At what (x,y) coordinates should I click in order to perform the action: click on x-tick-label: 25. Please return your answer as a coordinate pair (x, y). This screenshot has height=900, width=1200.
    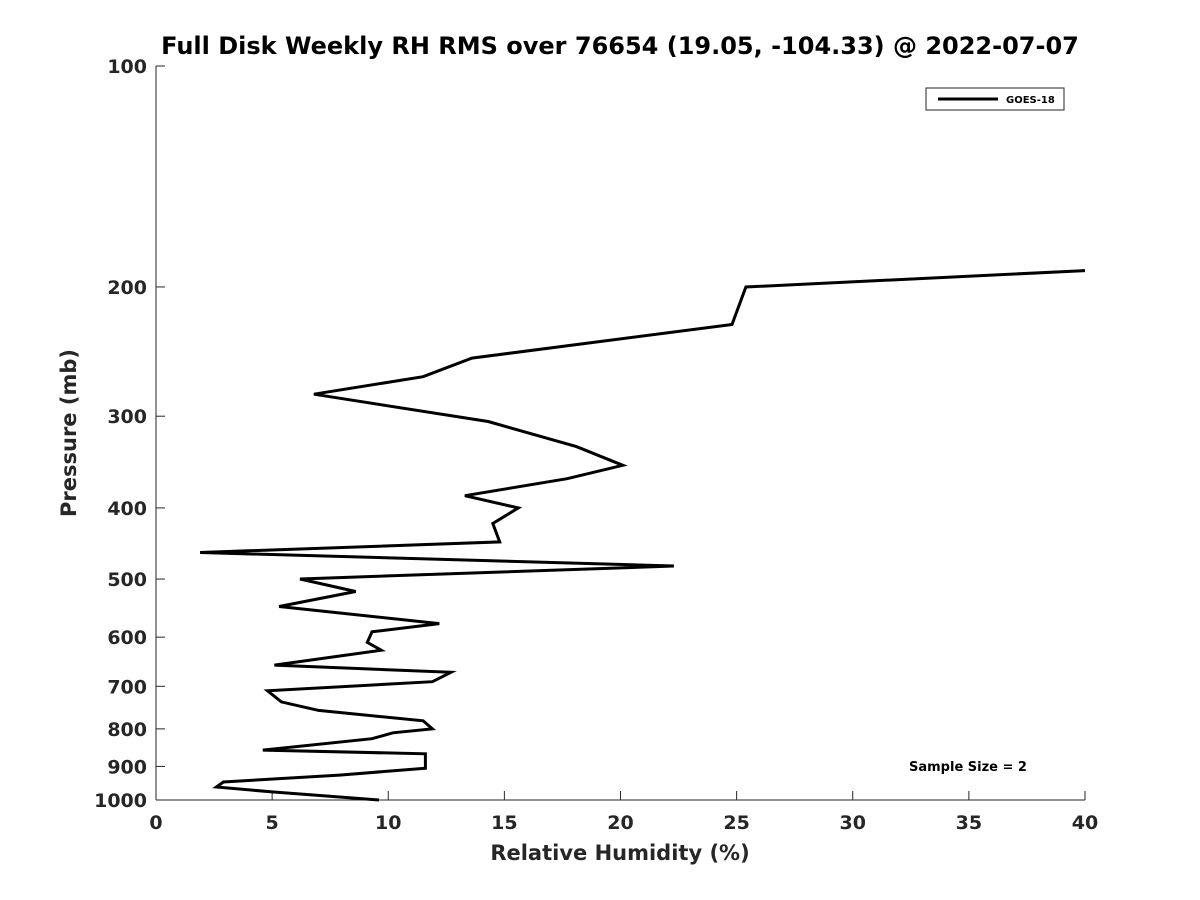
    Looking at the image, I should click on (736, 823).